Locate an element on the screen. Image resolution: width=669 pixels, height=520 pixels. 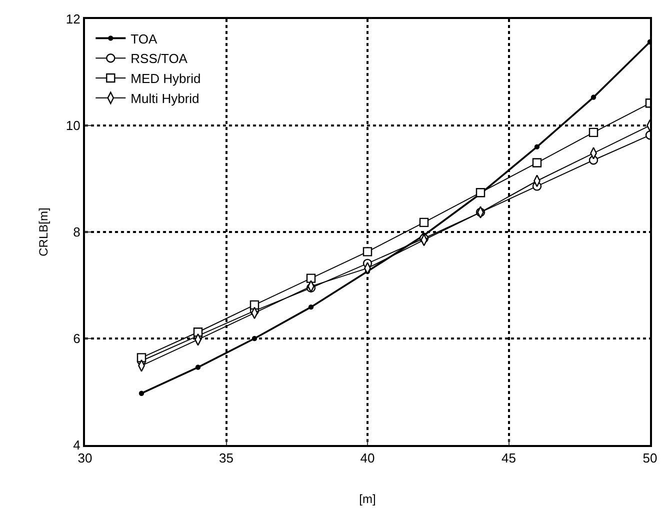
legend-label: Multi Hybrid is located at coordinates (165, 98).